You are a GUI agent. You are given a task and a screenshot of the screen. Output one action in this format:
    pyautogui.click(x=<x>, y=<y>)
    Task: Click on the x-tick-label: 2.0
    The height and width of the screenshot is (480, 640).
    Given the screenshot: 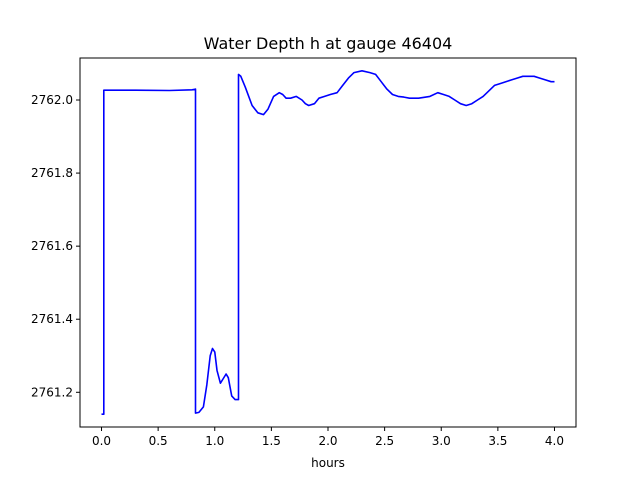 What is the action you would take?
    pyautogui.click(x=327, y=441)
    